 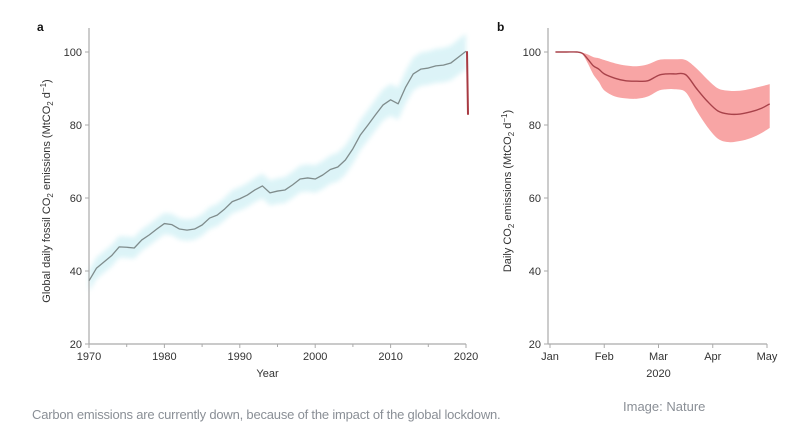 What do you see at coordinates (508, 191) in the screenshot?
I see `panel-b-y-axis-title: Daily CO2 emissions (MtCO2 d−1)` at bounding box center [508, 191].